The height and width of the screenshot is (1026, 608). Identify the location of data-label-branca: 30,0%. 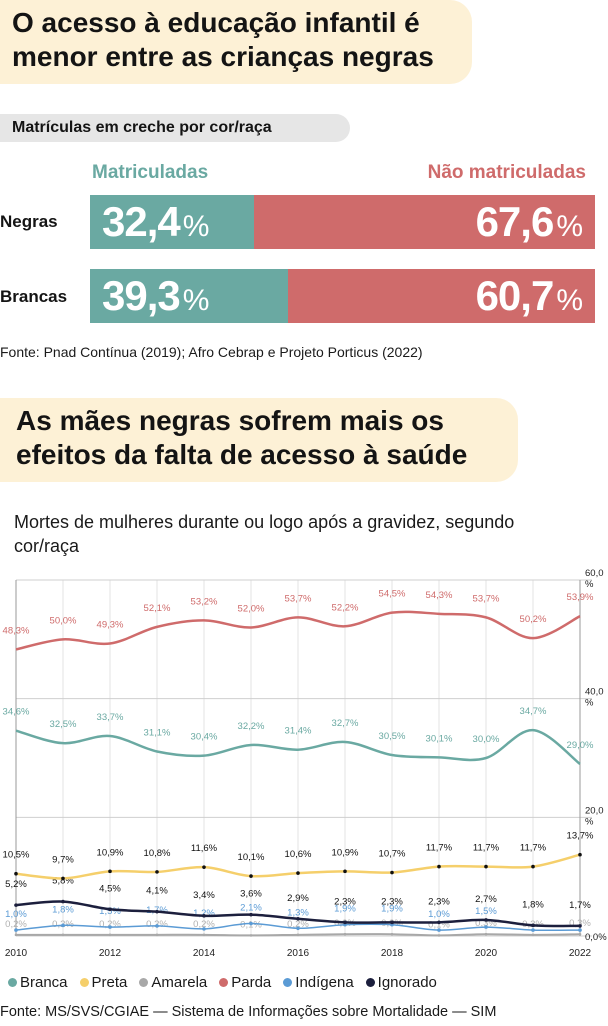
(486, 739).